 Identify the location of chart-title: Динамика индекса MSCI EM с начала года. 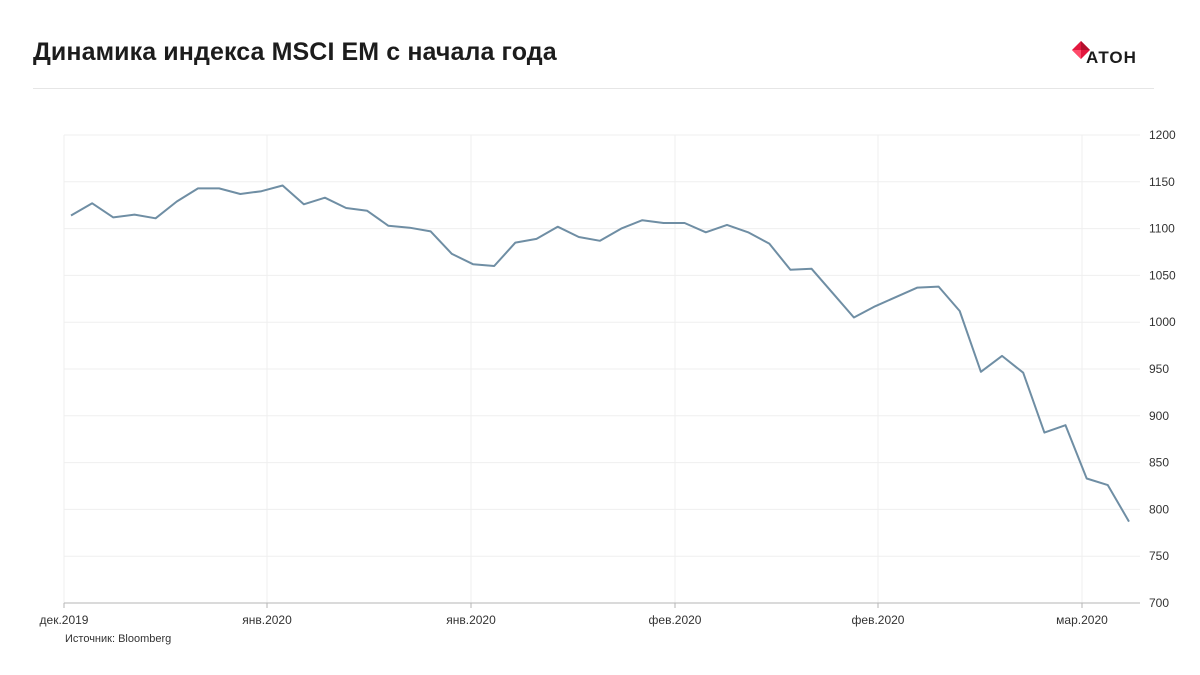
(295, 52).